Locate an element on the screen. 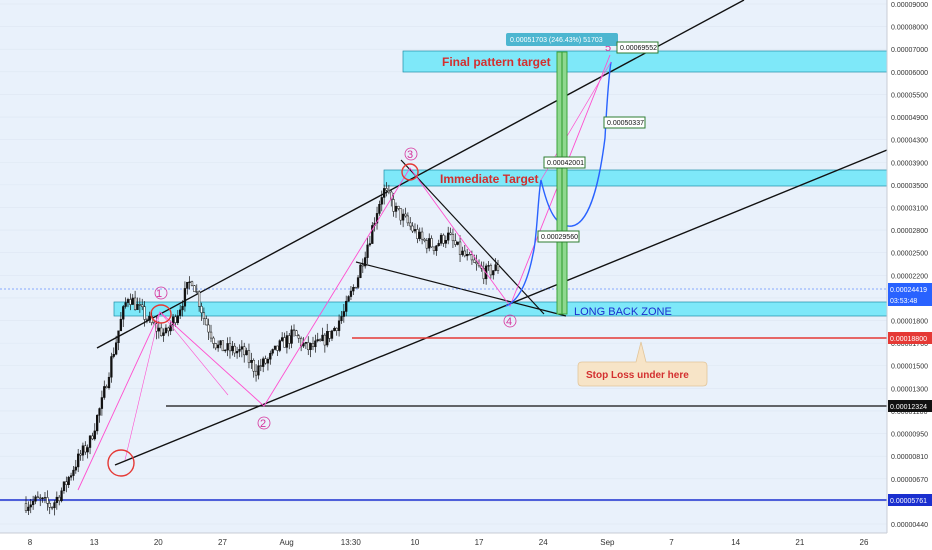 The height and width of the screenshot is (550, 932). wave-mark-2-ring is located at coordinates (264, 423).